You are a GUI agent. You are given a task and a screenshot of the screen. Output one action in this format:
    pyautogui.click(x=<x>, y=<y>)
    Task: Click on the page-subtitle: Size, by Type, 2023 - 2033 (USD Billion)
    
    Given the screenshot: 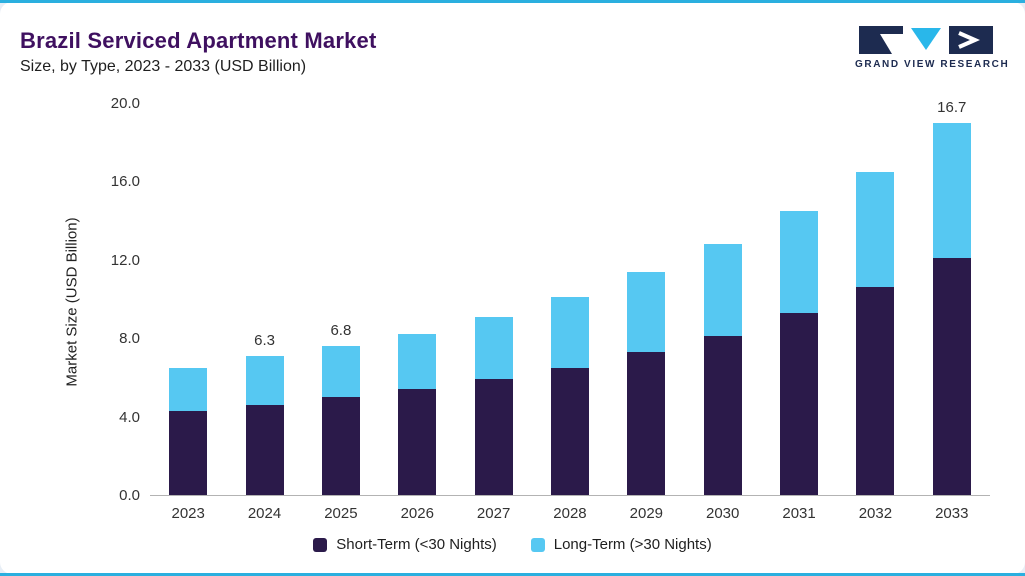 What is the action you would take?
    pyautogui.click(x=163, y=66)
    